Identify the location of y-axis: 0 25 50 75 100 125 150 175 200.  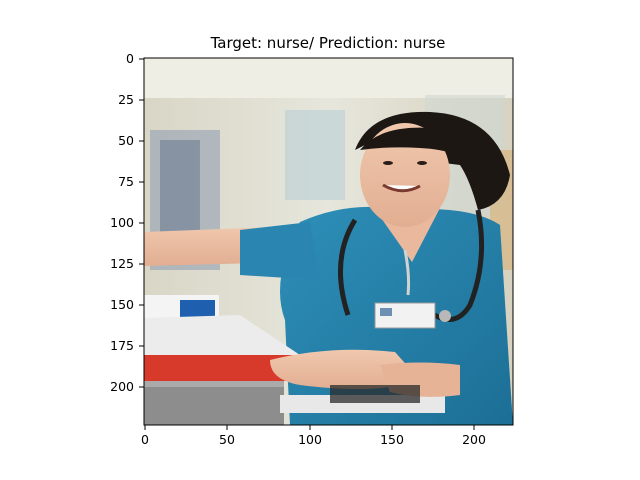
(127, 222).